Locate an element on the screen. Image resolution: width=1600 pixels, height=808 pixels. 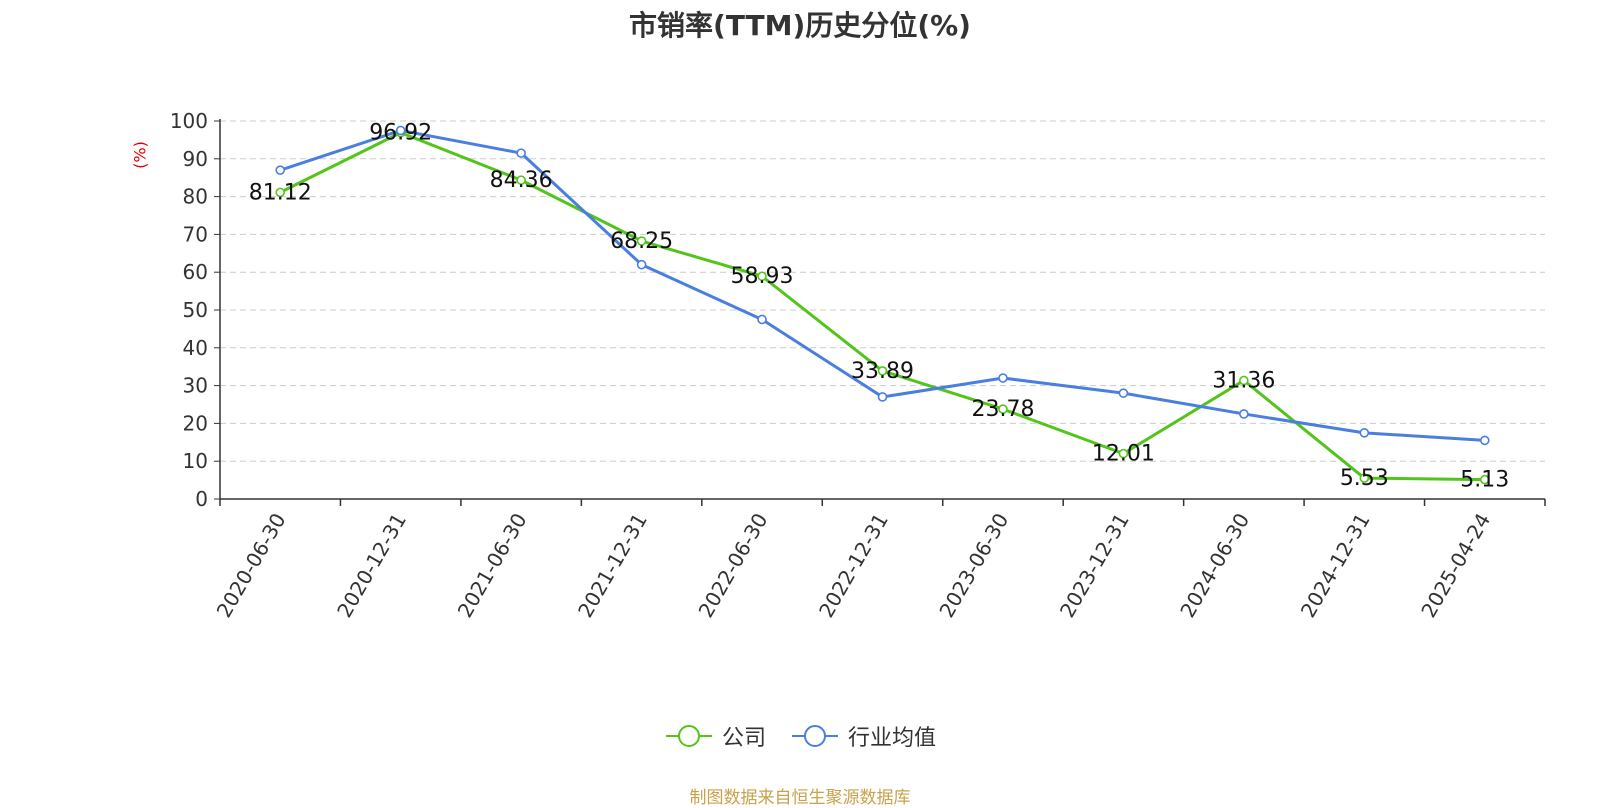
data-label: 58.93 is located at coordinates (762, 276).